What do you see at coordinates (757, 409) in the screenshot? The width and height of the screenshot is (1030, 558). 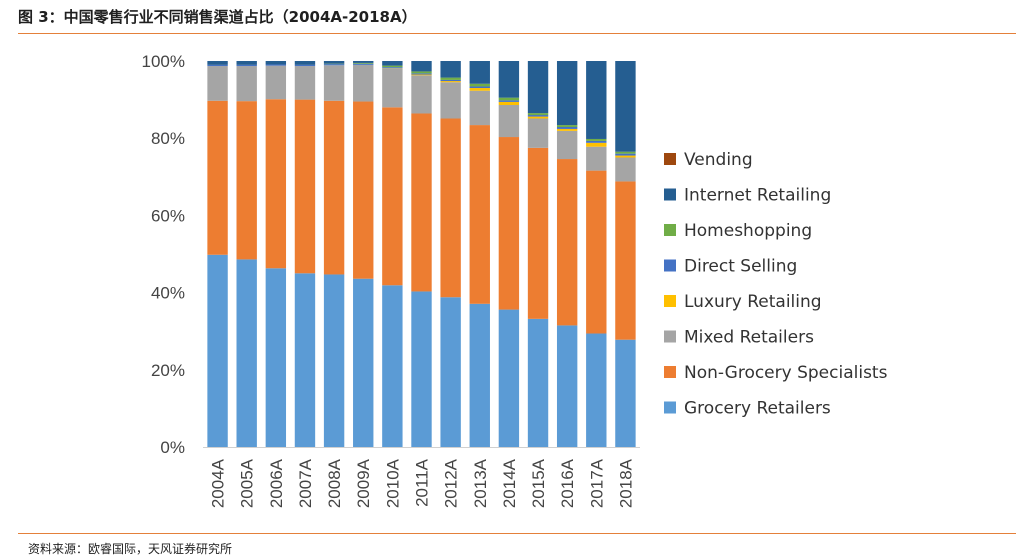 I see `legend-label: Grocery Retailers` at bounding box center [757, 409].